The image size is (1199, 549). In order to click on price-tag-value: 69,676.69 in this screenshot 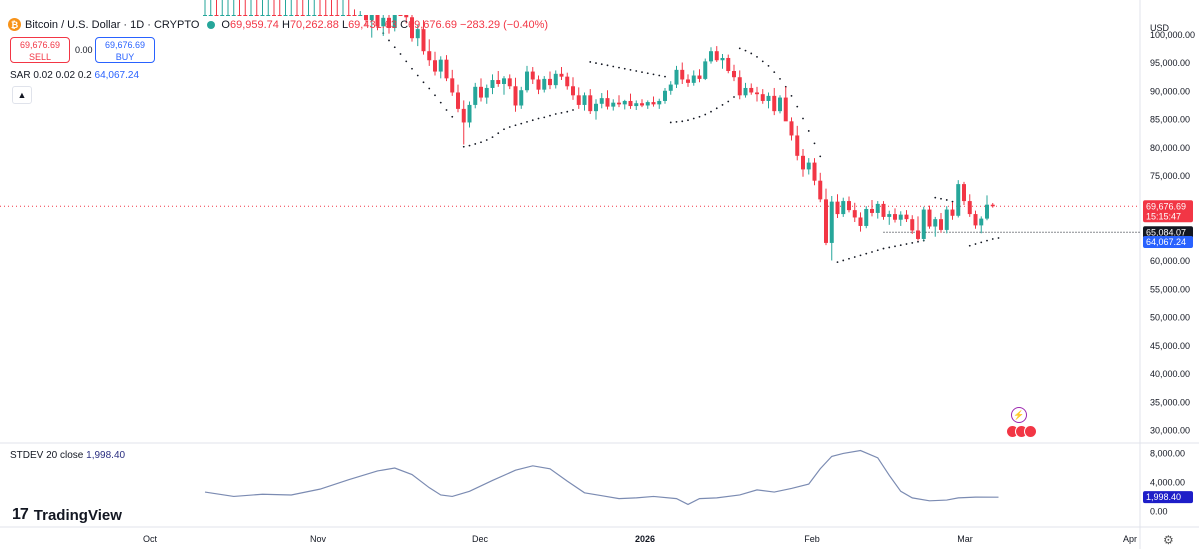, I will do `click(1166, 206)`.